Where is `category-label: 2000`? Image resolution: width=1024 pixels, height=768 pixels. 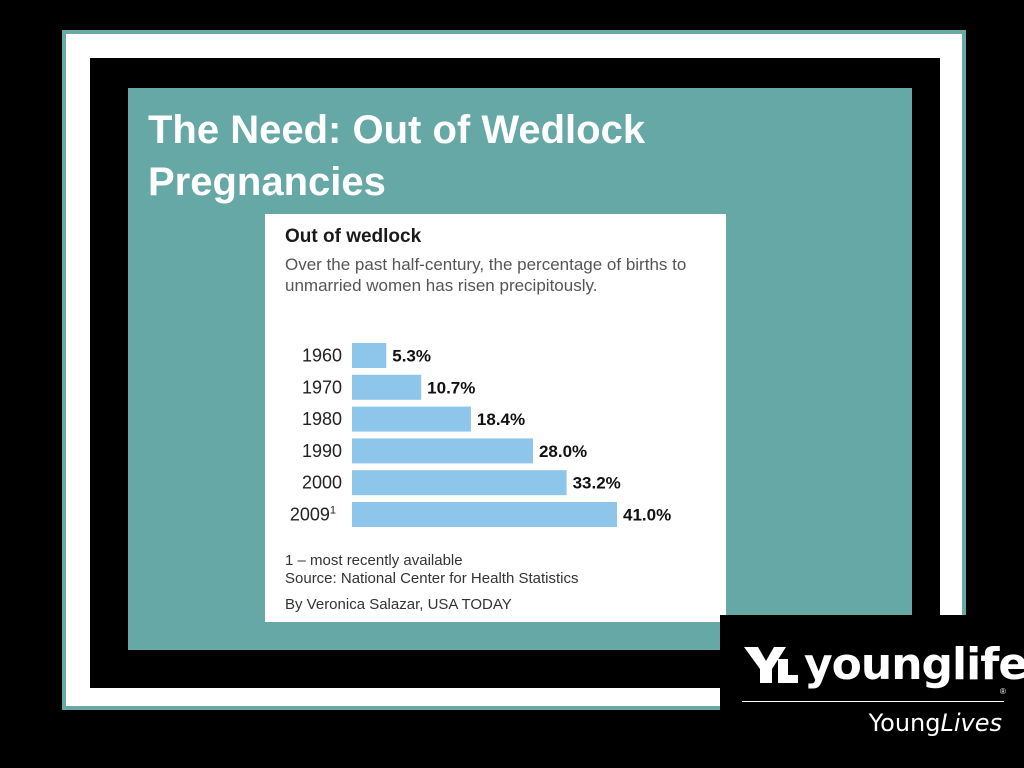 category-label: 2000 is located at coordinates (322, 483).